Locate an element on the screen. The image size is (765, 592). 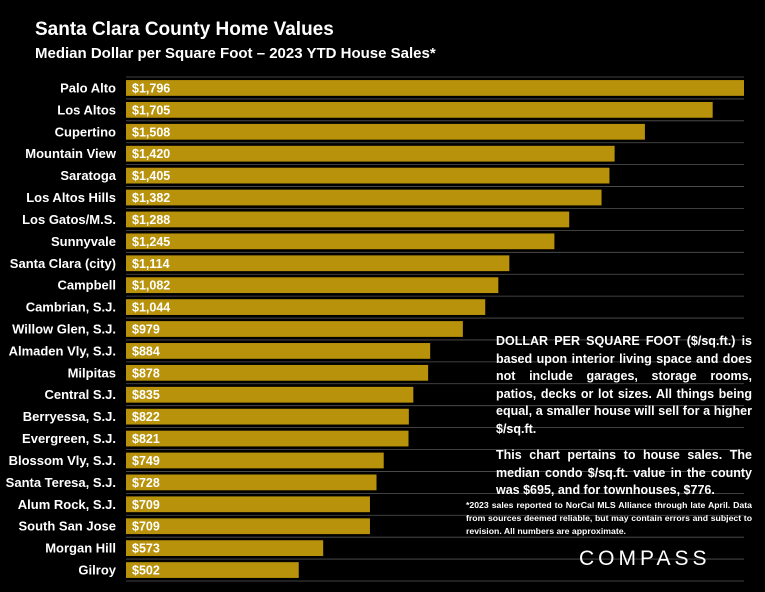
value-label: $728 is located at coordinates (146, 483).